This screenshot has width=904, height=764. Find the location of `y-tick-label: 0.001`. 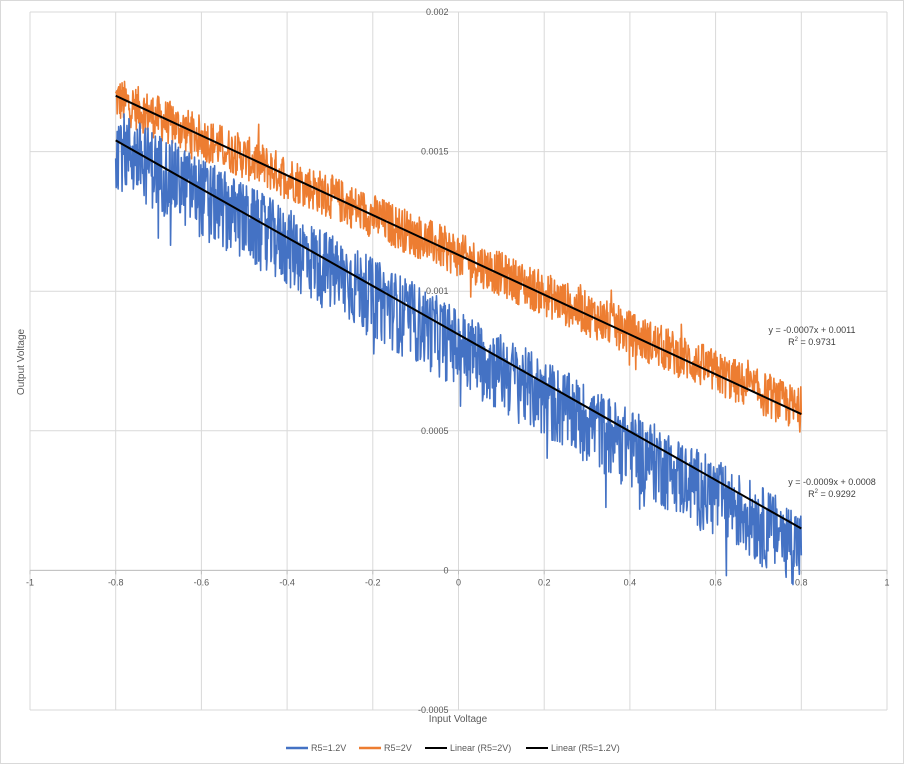

y-tick-label: 0.001 is located at coordinates (437, 291).